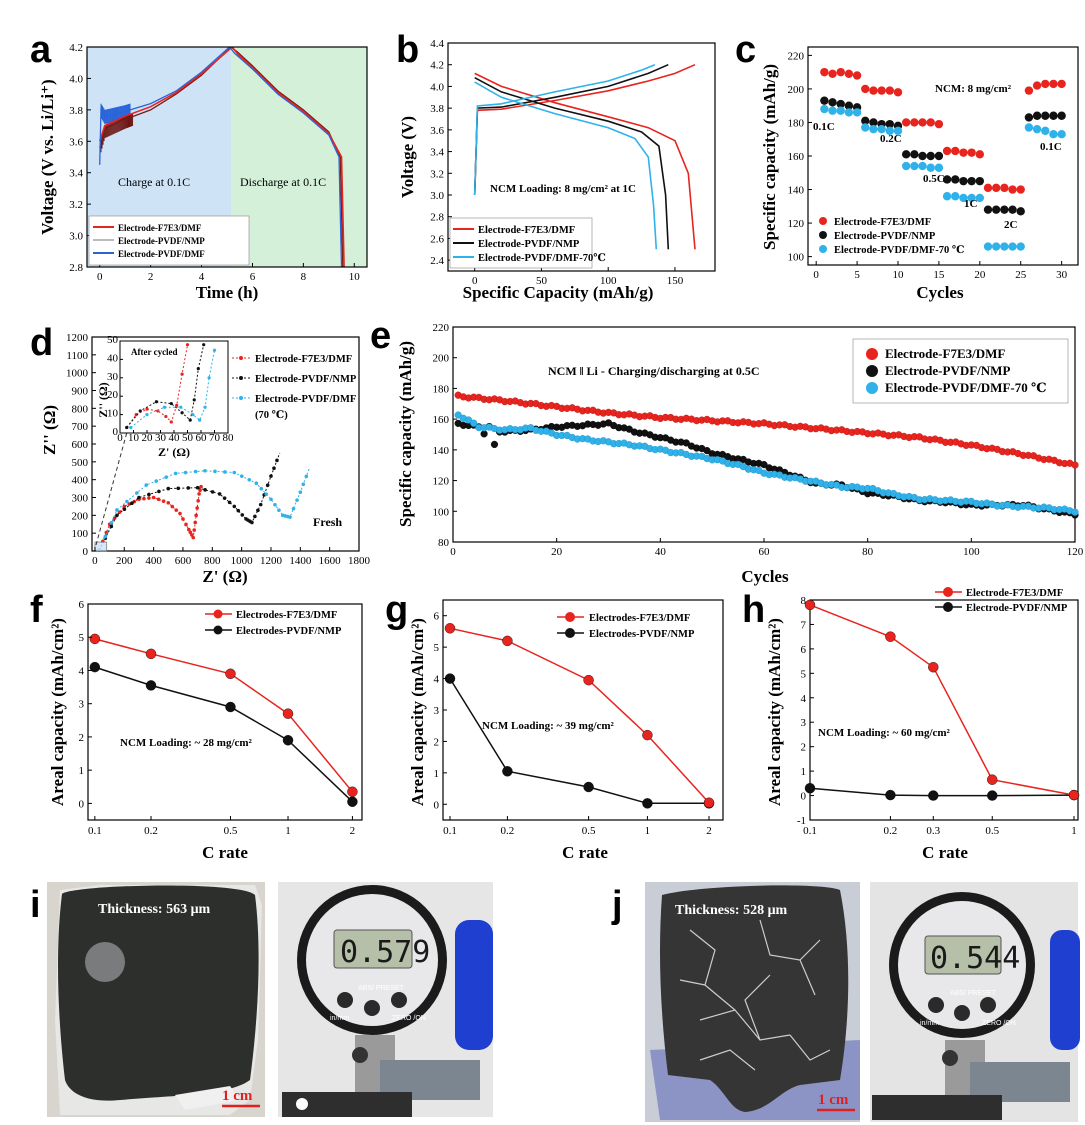  I want to click on h-ytick-label: 3, so click(804, 723).